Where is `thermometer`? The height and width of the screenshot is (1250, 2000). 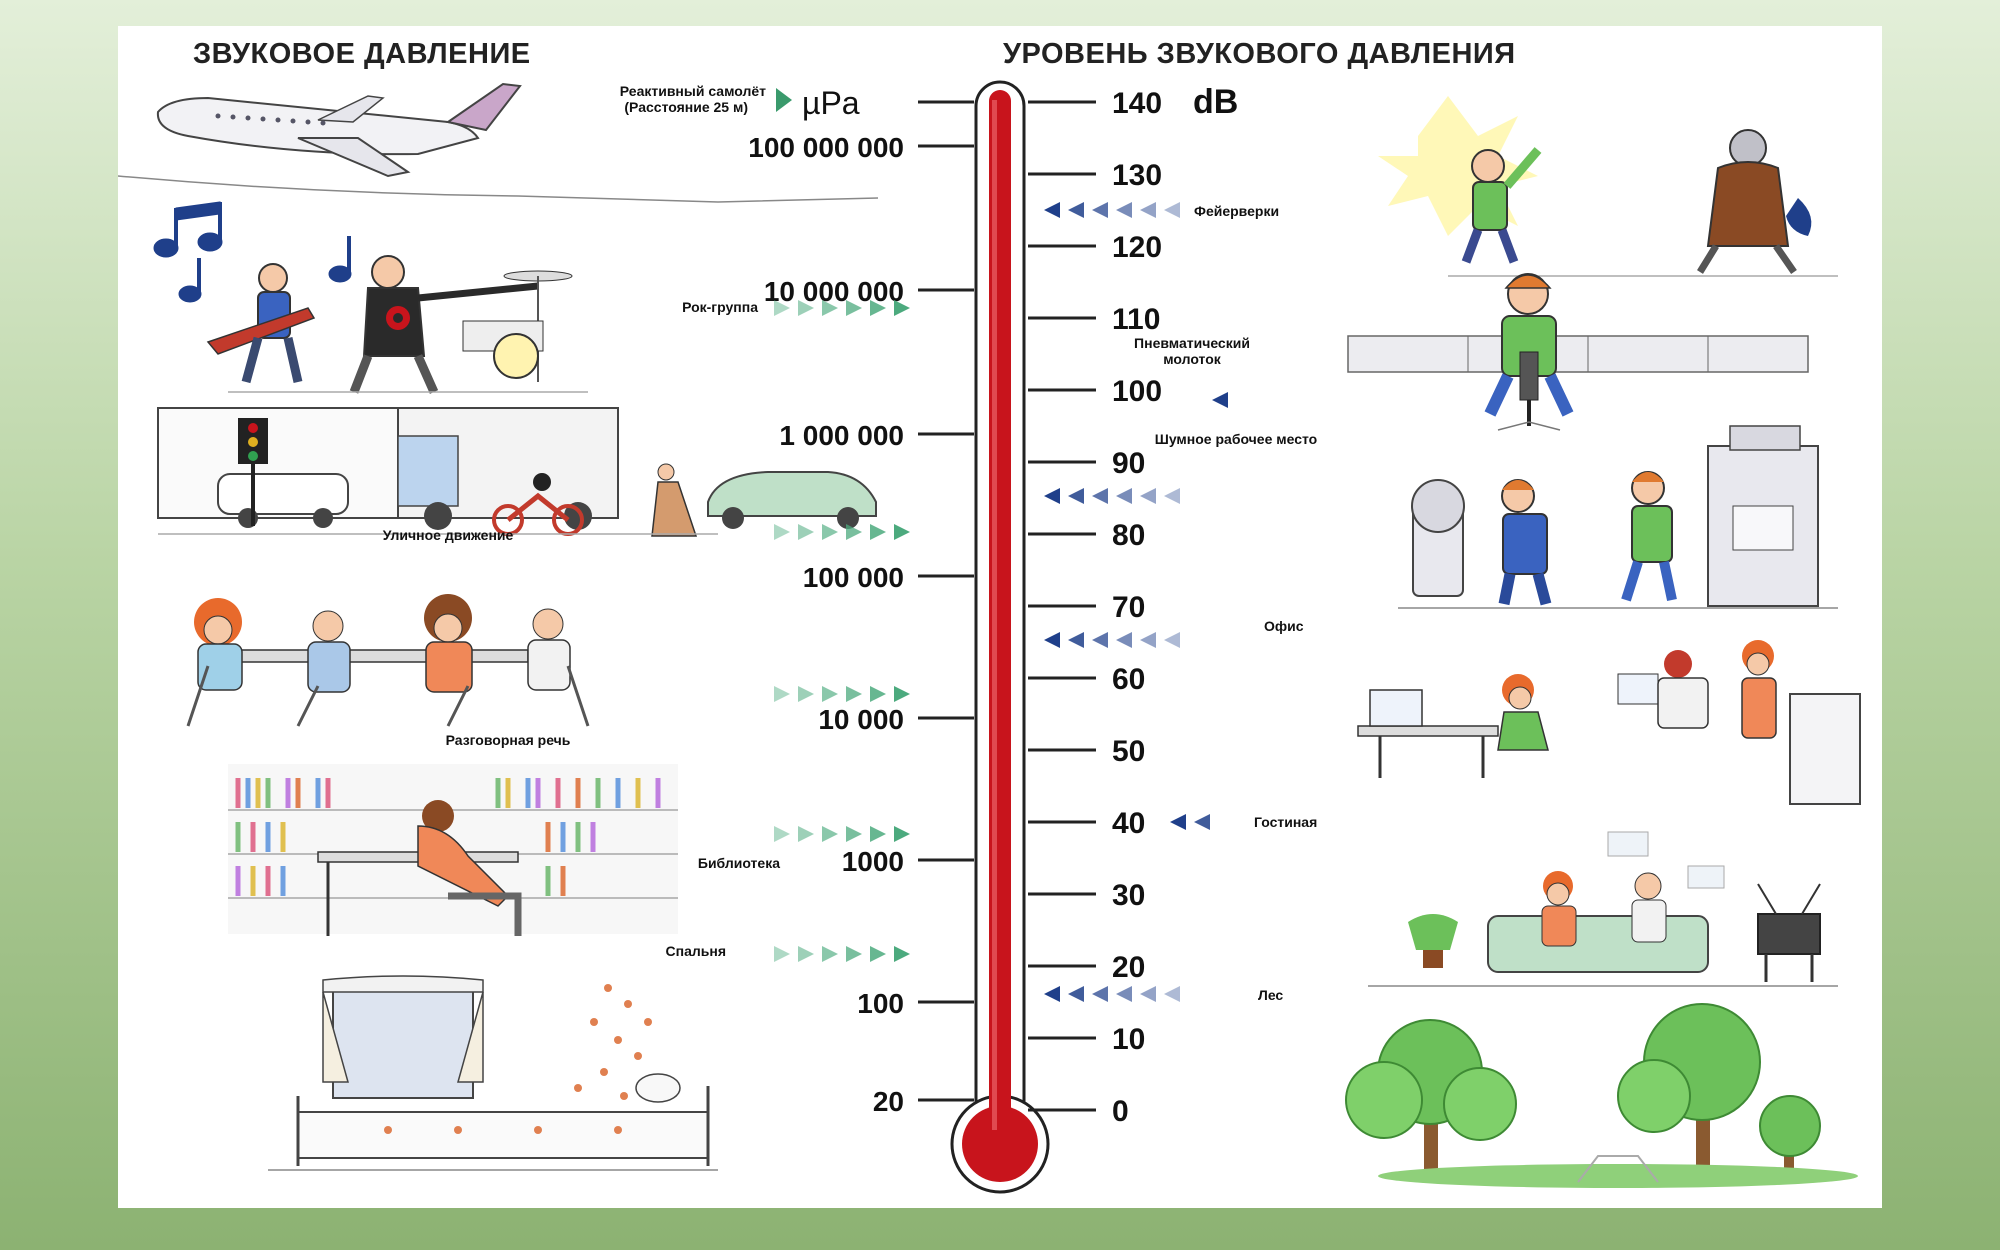 thermometer is located at coordinates (1000, 637).